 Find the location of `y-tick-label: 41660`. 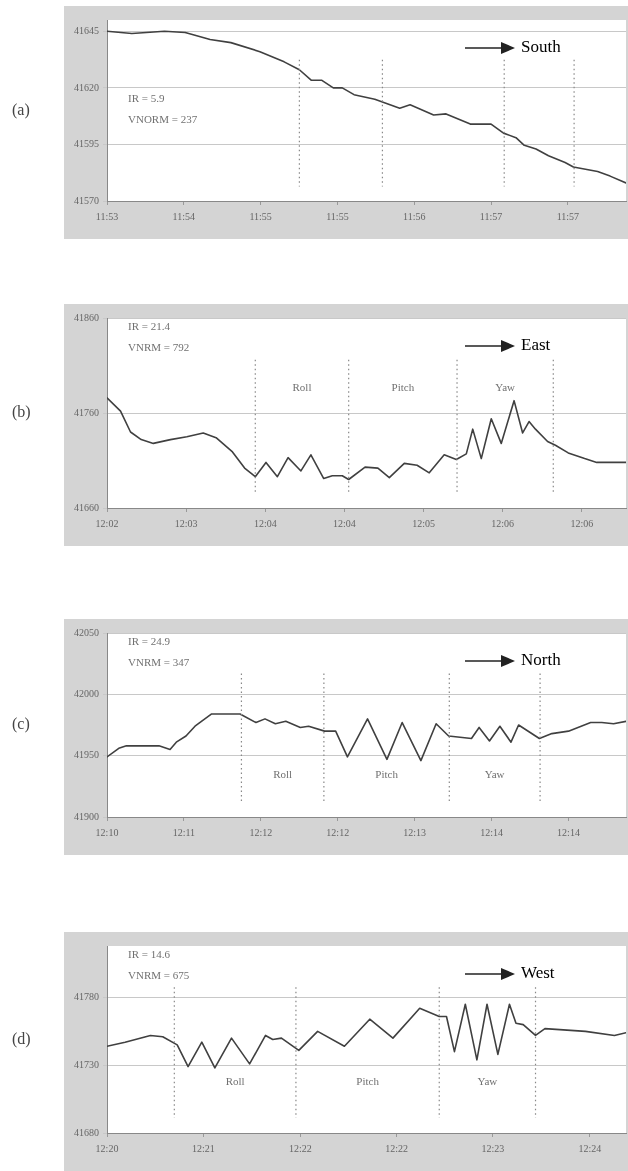

y-tick-label: 41660 is located at coordinates (86, 507).